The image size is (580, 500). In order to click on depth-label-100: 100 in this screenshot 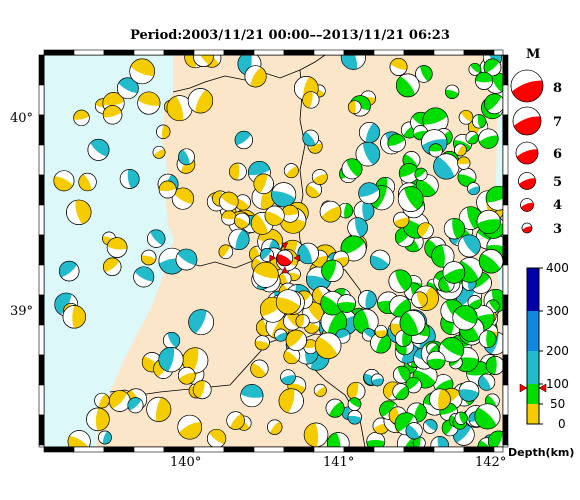, I will do `click(557, 384)`.